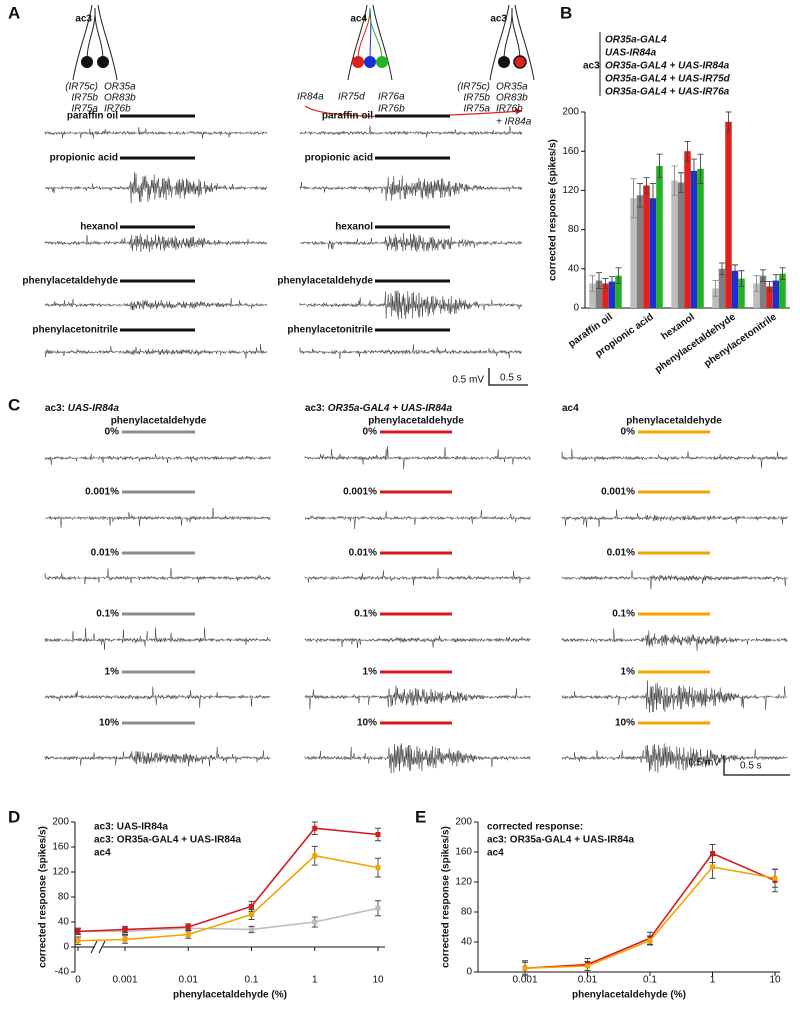 The width and height of the screenshot is (800, 1011). I want to click on concentration-label: 0%, so click(628, 432).